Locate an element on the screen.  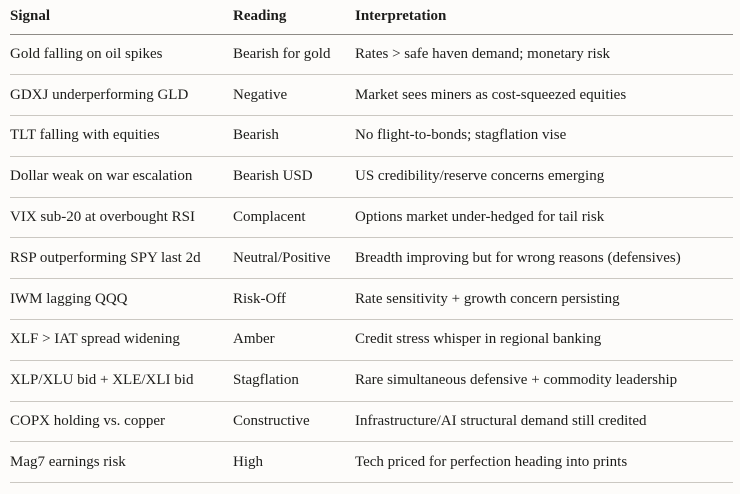
table-header: Signal Reading Interpretation is located at coordinates (371, 17).